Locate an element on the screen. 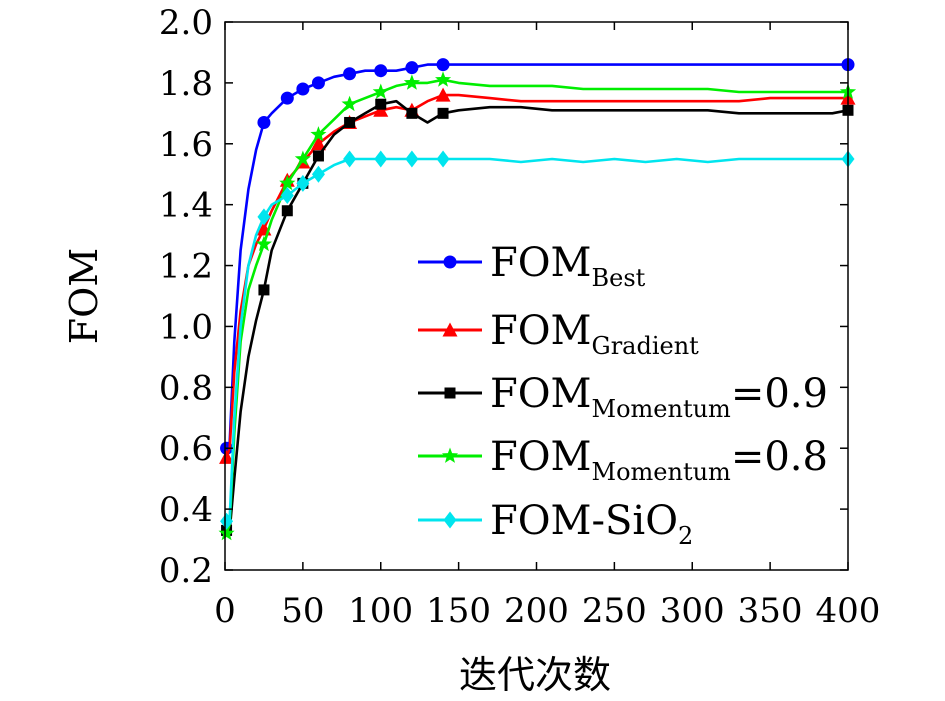 The image size is (945, 701). legend-label: FOMBest is located at coordinates (568, 266).